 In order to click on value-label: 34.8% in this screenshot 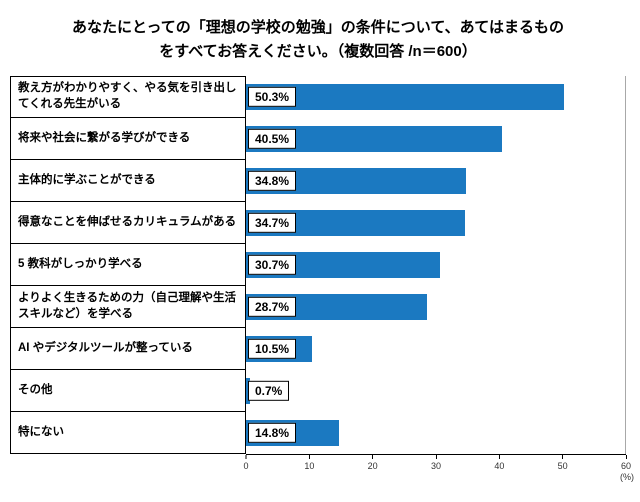, I will do `click(272, 181)`.